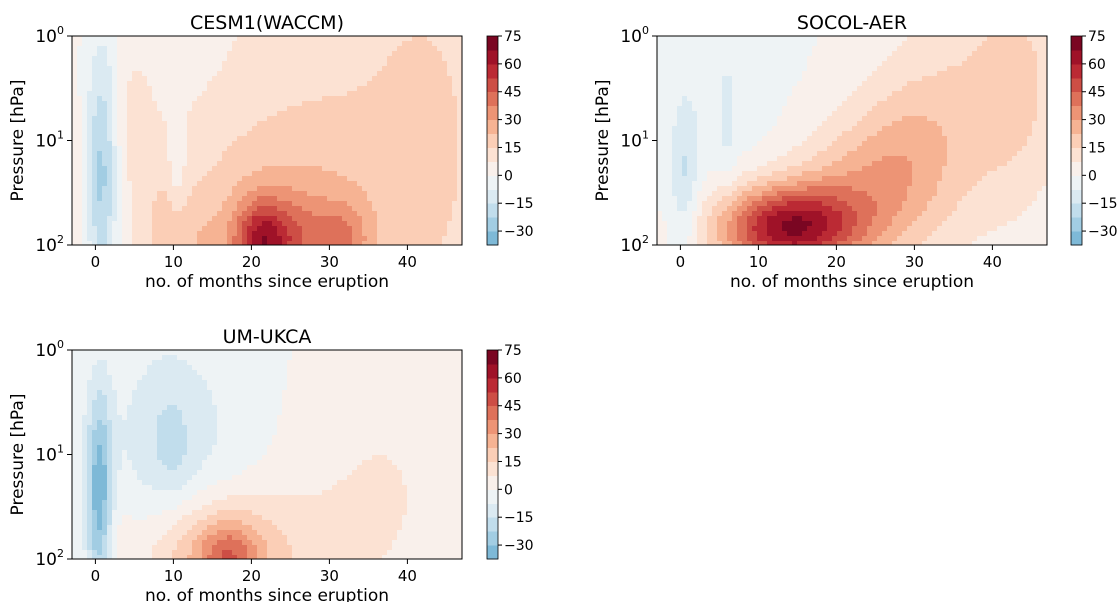 This screenshot has width=1120, height=602. I want to click on y-tick-exponent: 2, so click(60, 239).